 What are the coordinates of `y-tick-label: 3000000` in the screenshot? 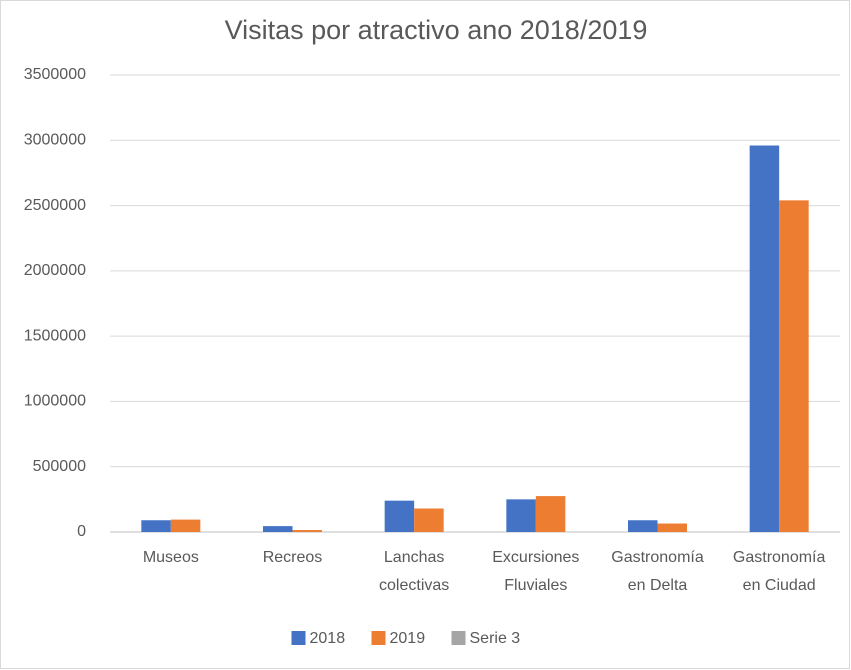 It's located at (55, 140).